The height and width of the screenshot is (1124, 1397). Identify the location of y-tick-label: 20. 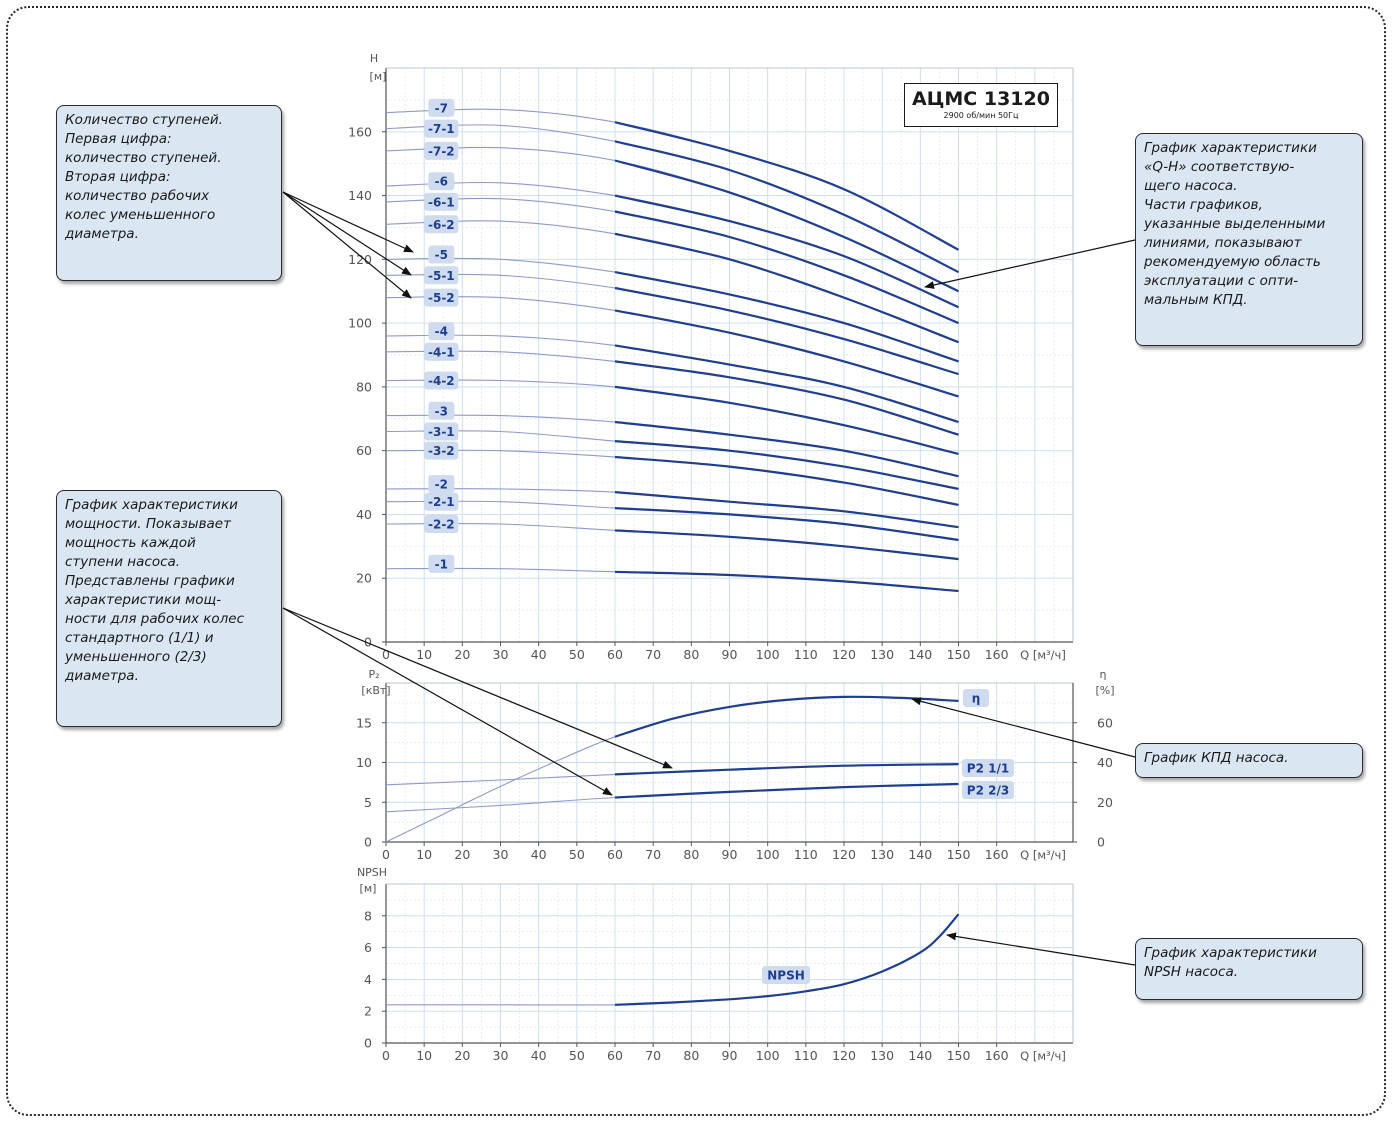
(364, 578).